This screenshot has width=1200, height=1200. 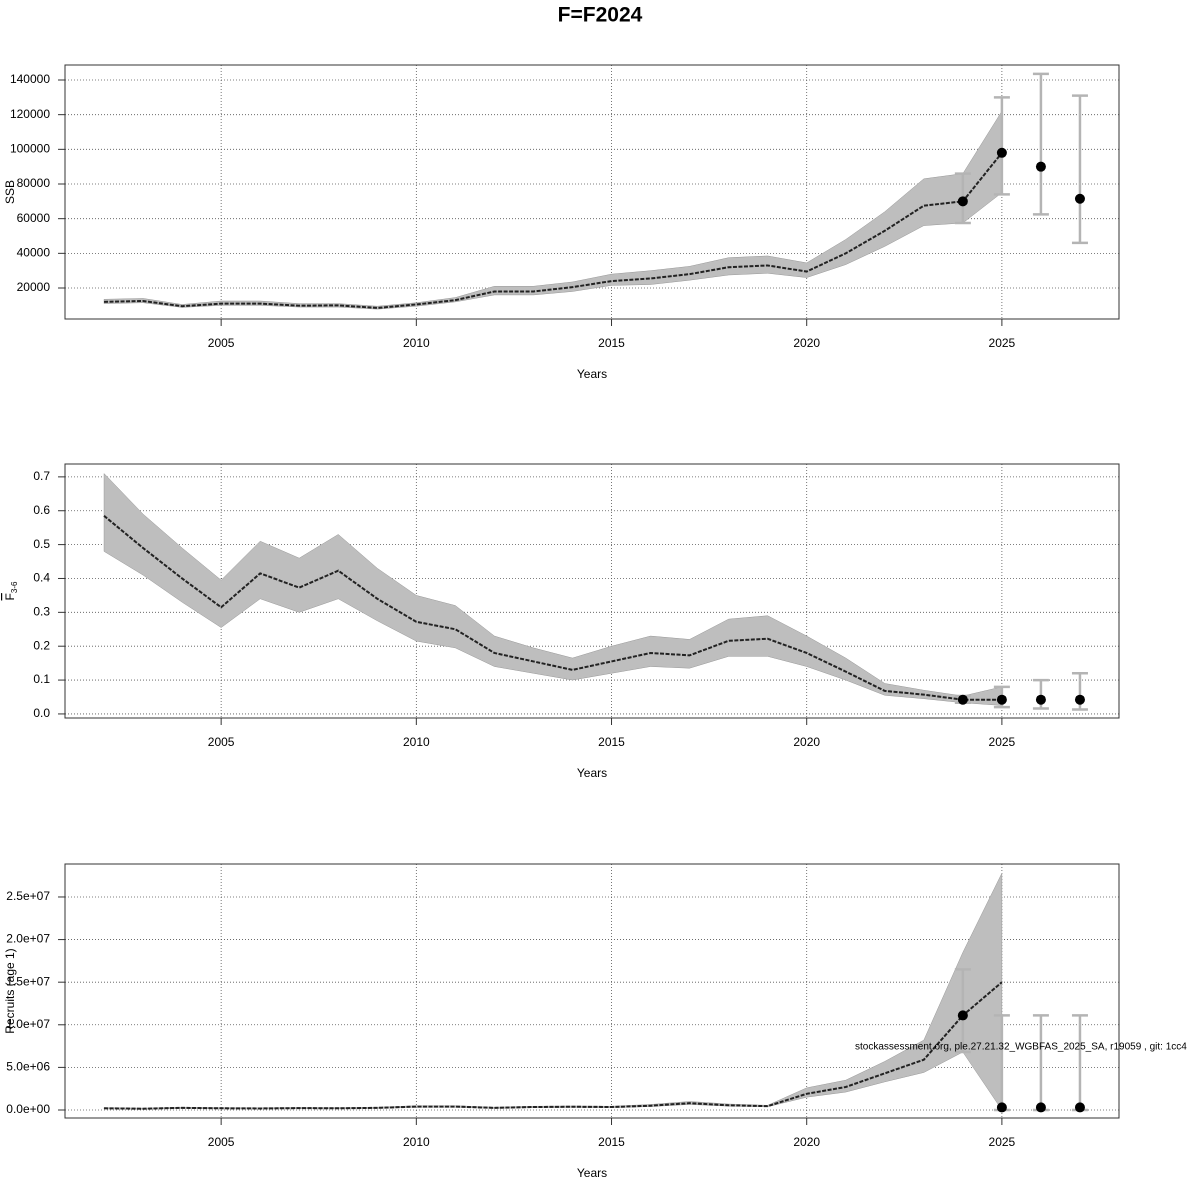 I want to click on y-tick-label: 0.5, so click(x=41, y=544).